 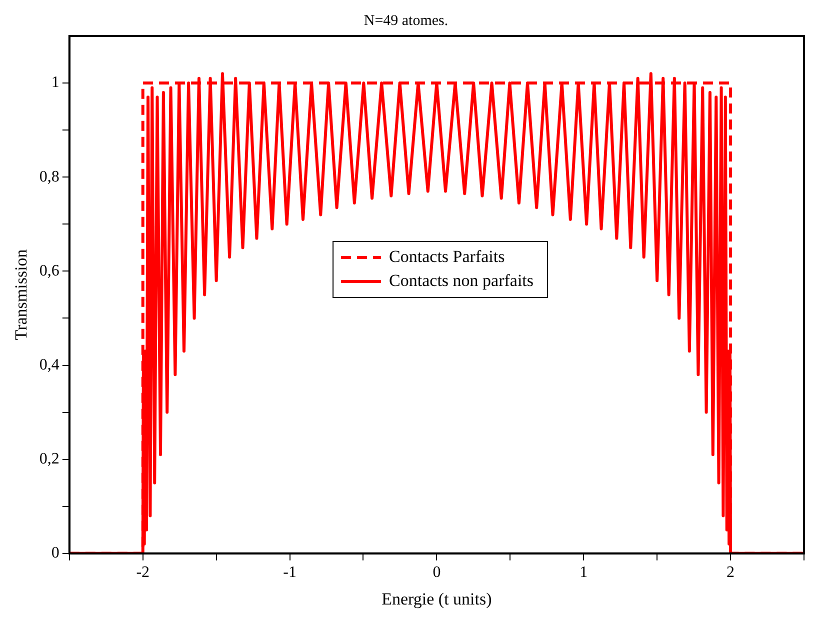 What do you see at coordinates (730, 573) in the screenshot?
I see `x-tick-label: 2` at bounding box center [730, 573].